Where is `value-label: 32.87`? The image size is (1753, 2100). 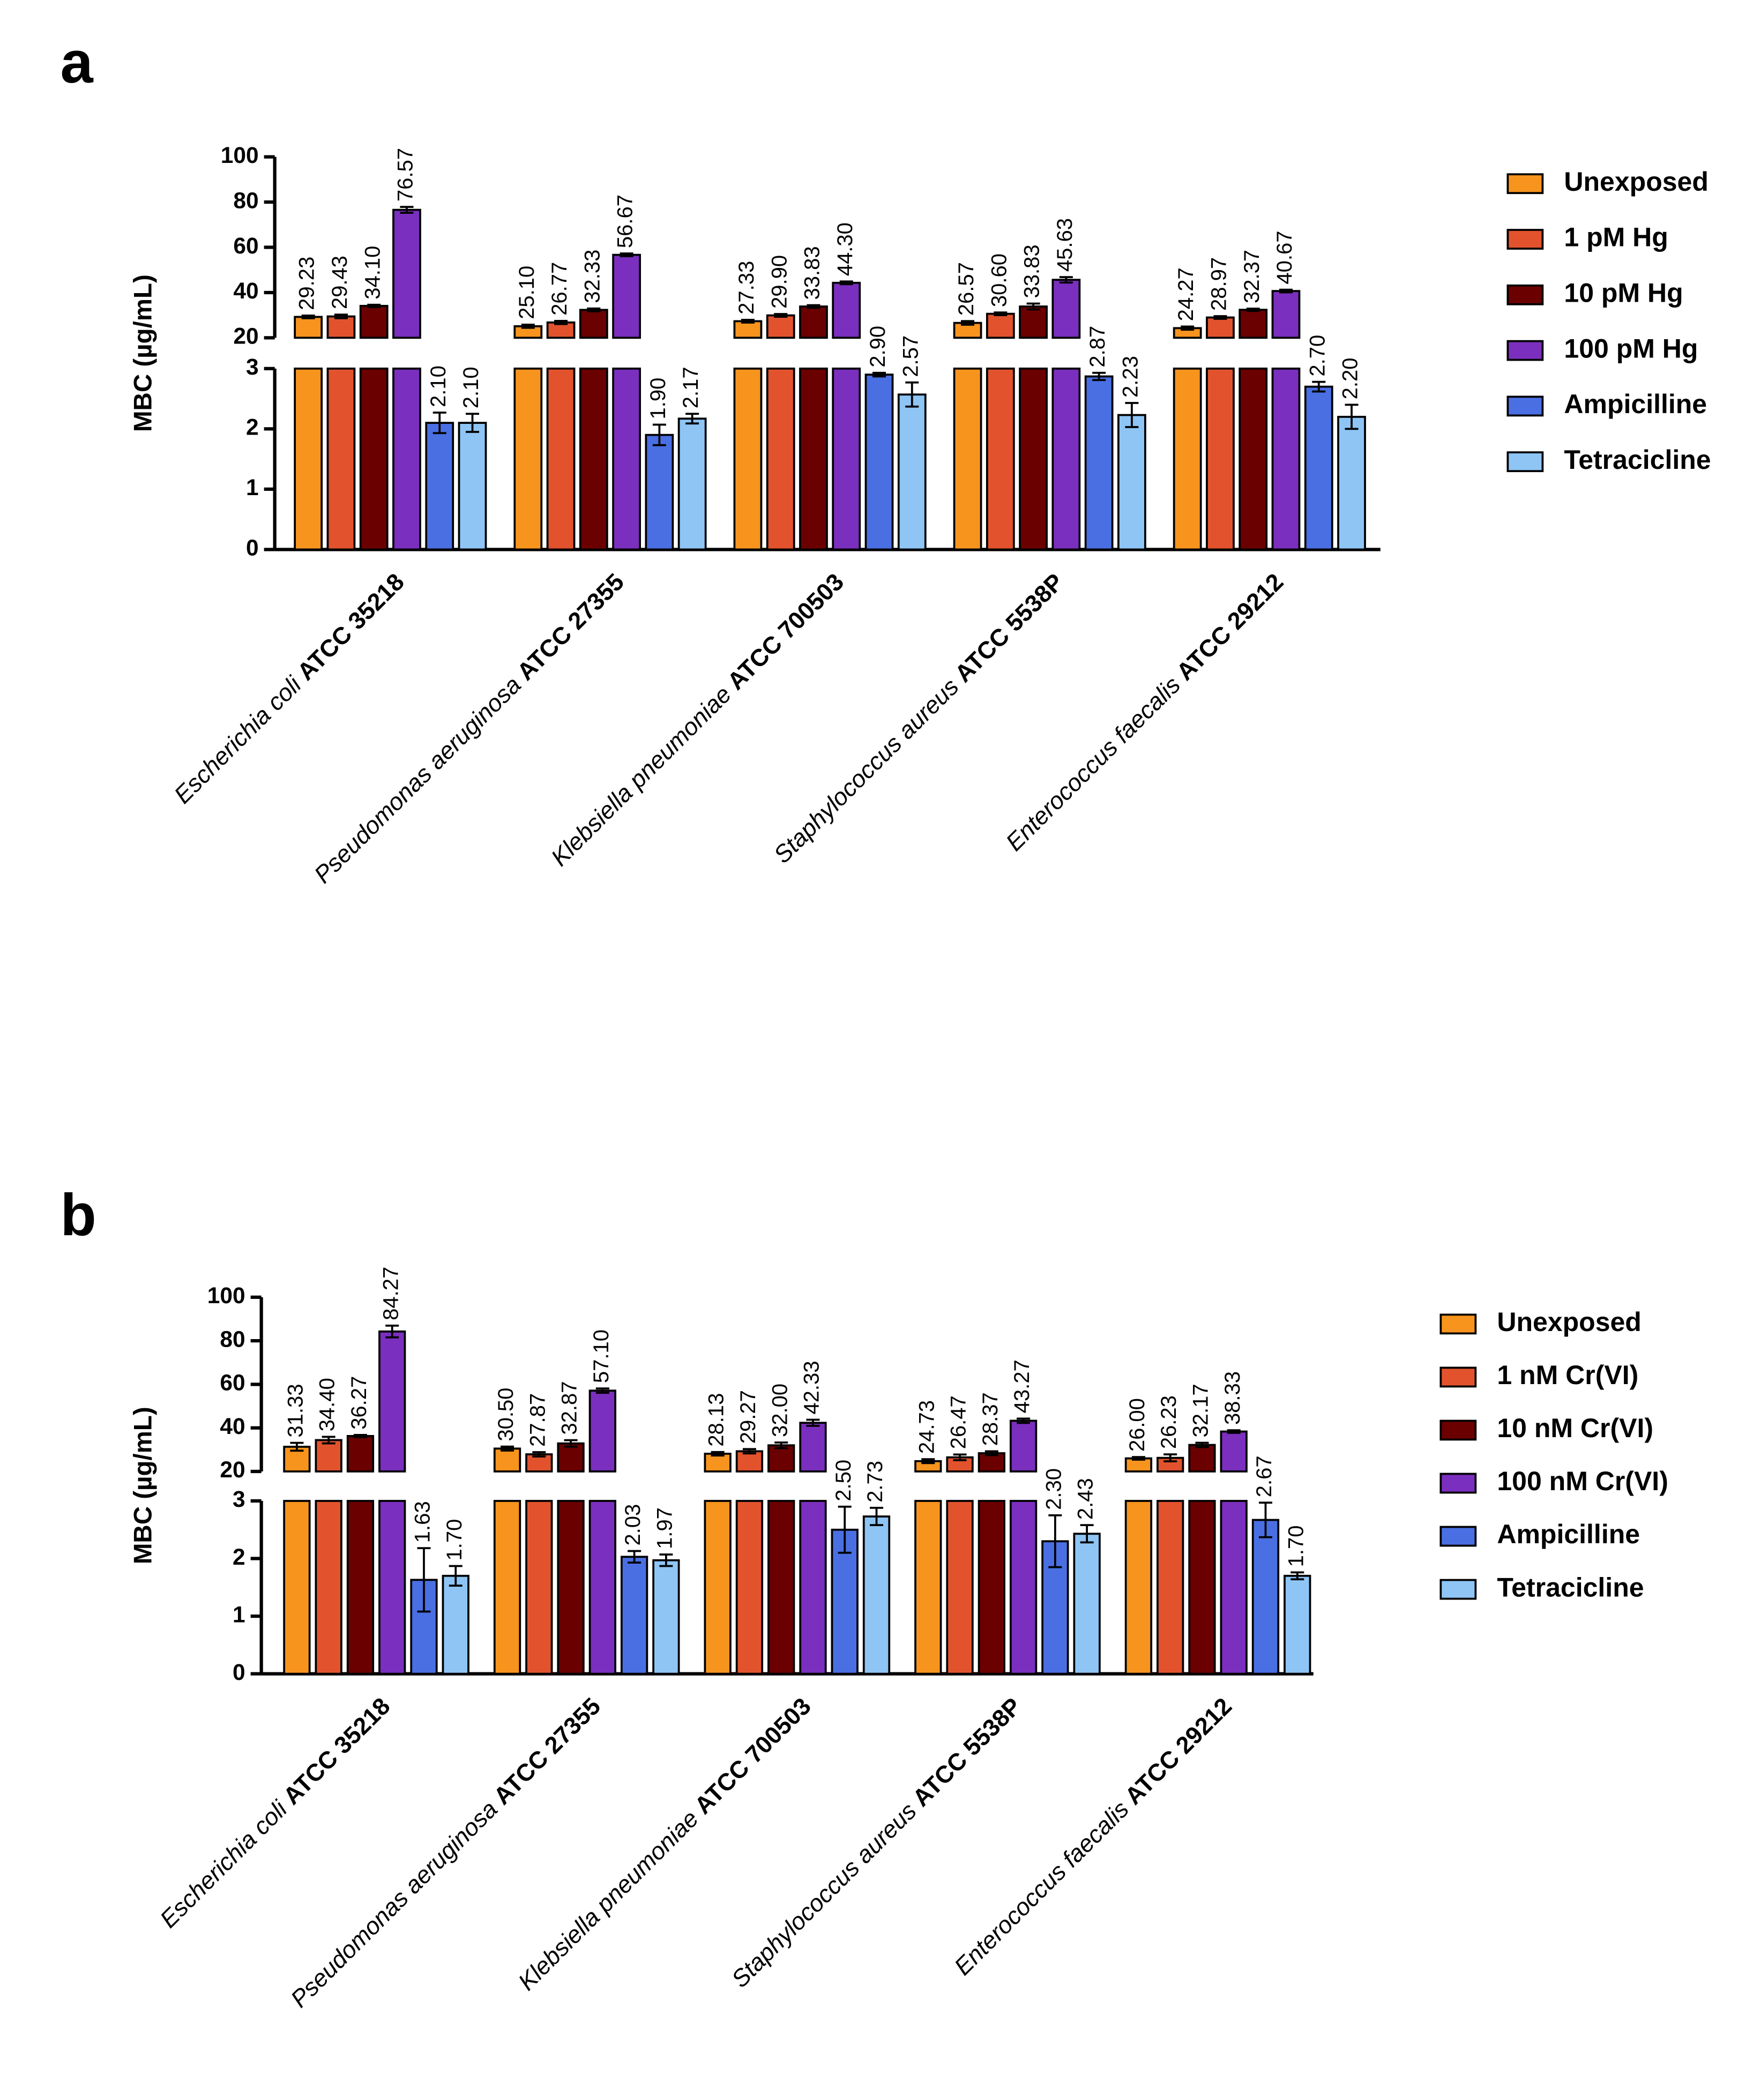
value-label: 32.87 is located at coordinates (569, 1407).